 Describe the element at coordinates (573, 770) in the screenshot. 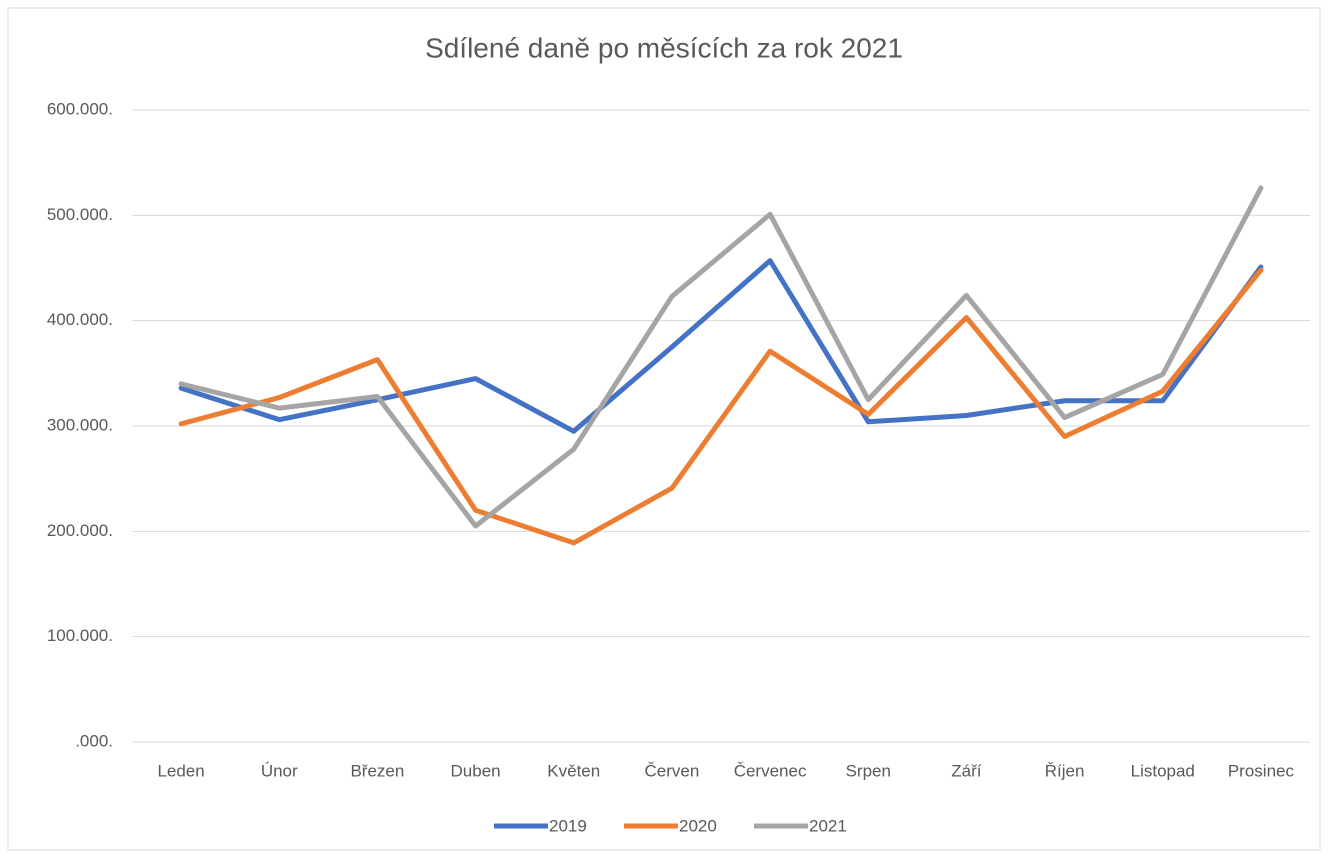

I see `x-tick-label: Květen` at that location.